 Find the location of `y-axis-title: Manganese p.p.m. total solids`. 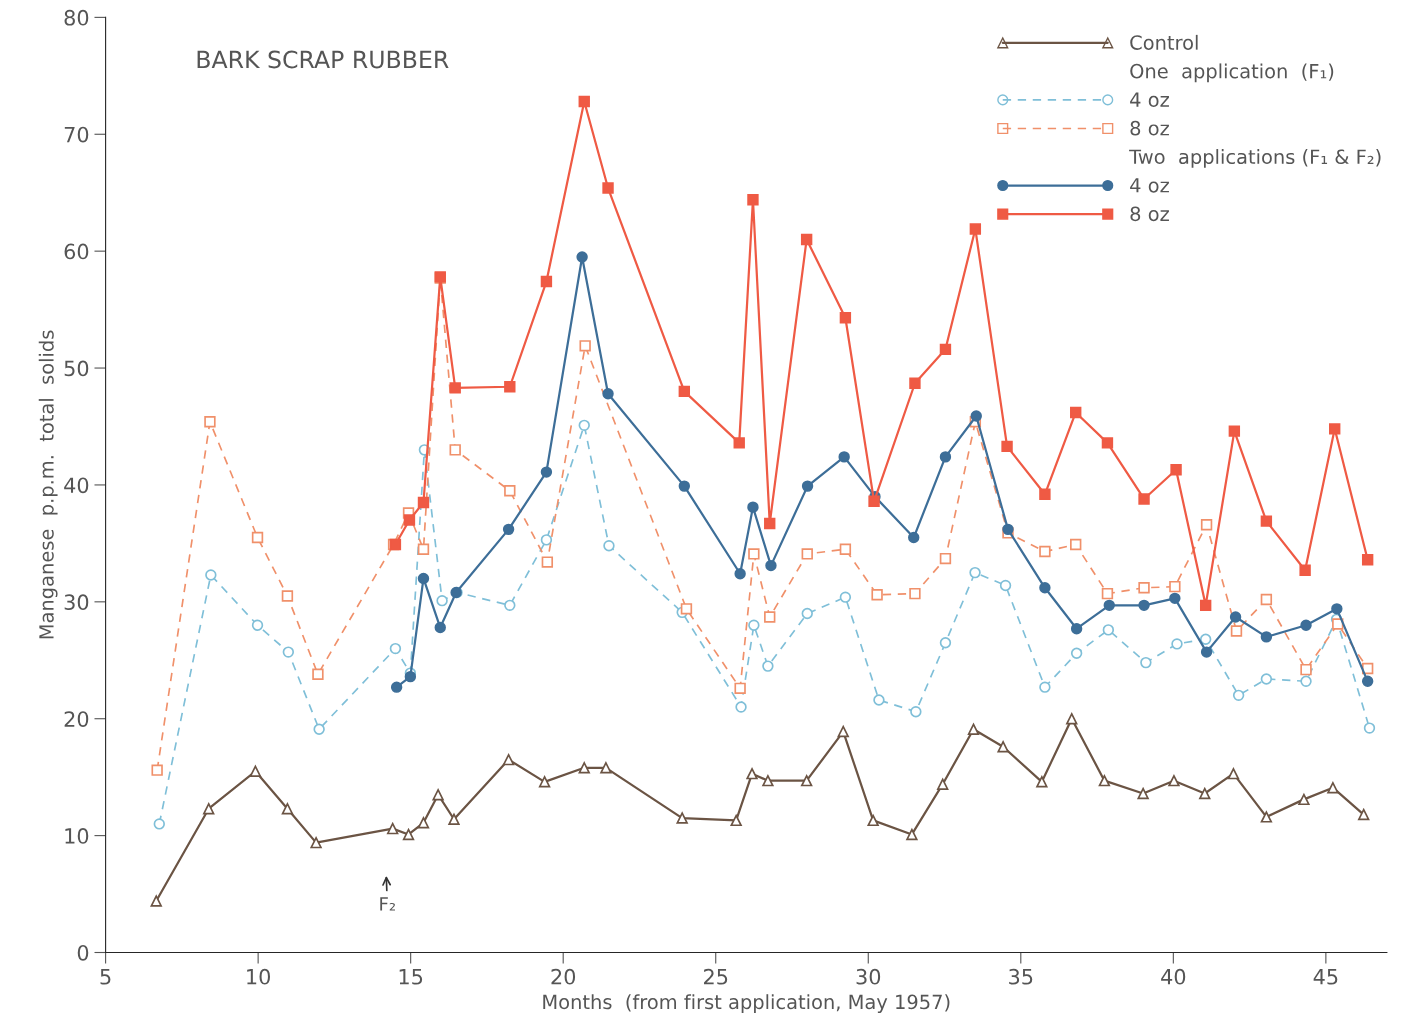

y-axis-title: Manganese p.p.m. total solids is located at coordinates (48, 484).